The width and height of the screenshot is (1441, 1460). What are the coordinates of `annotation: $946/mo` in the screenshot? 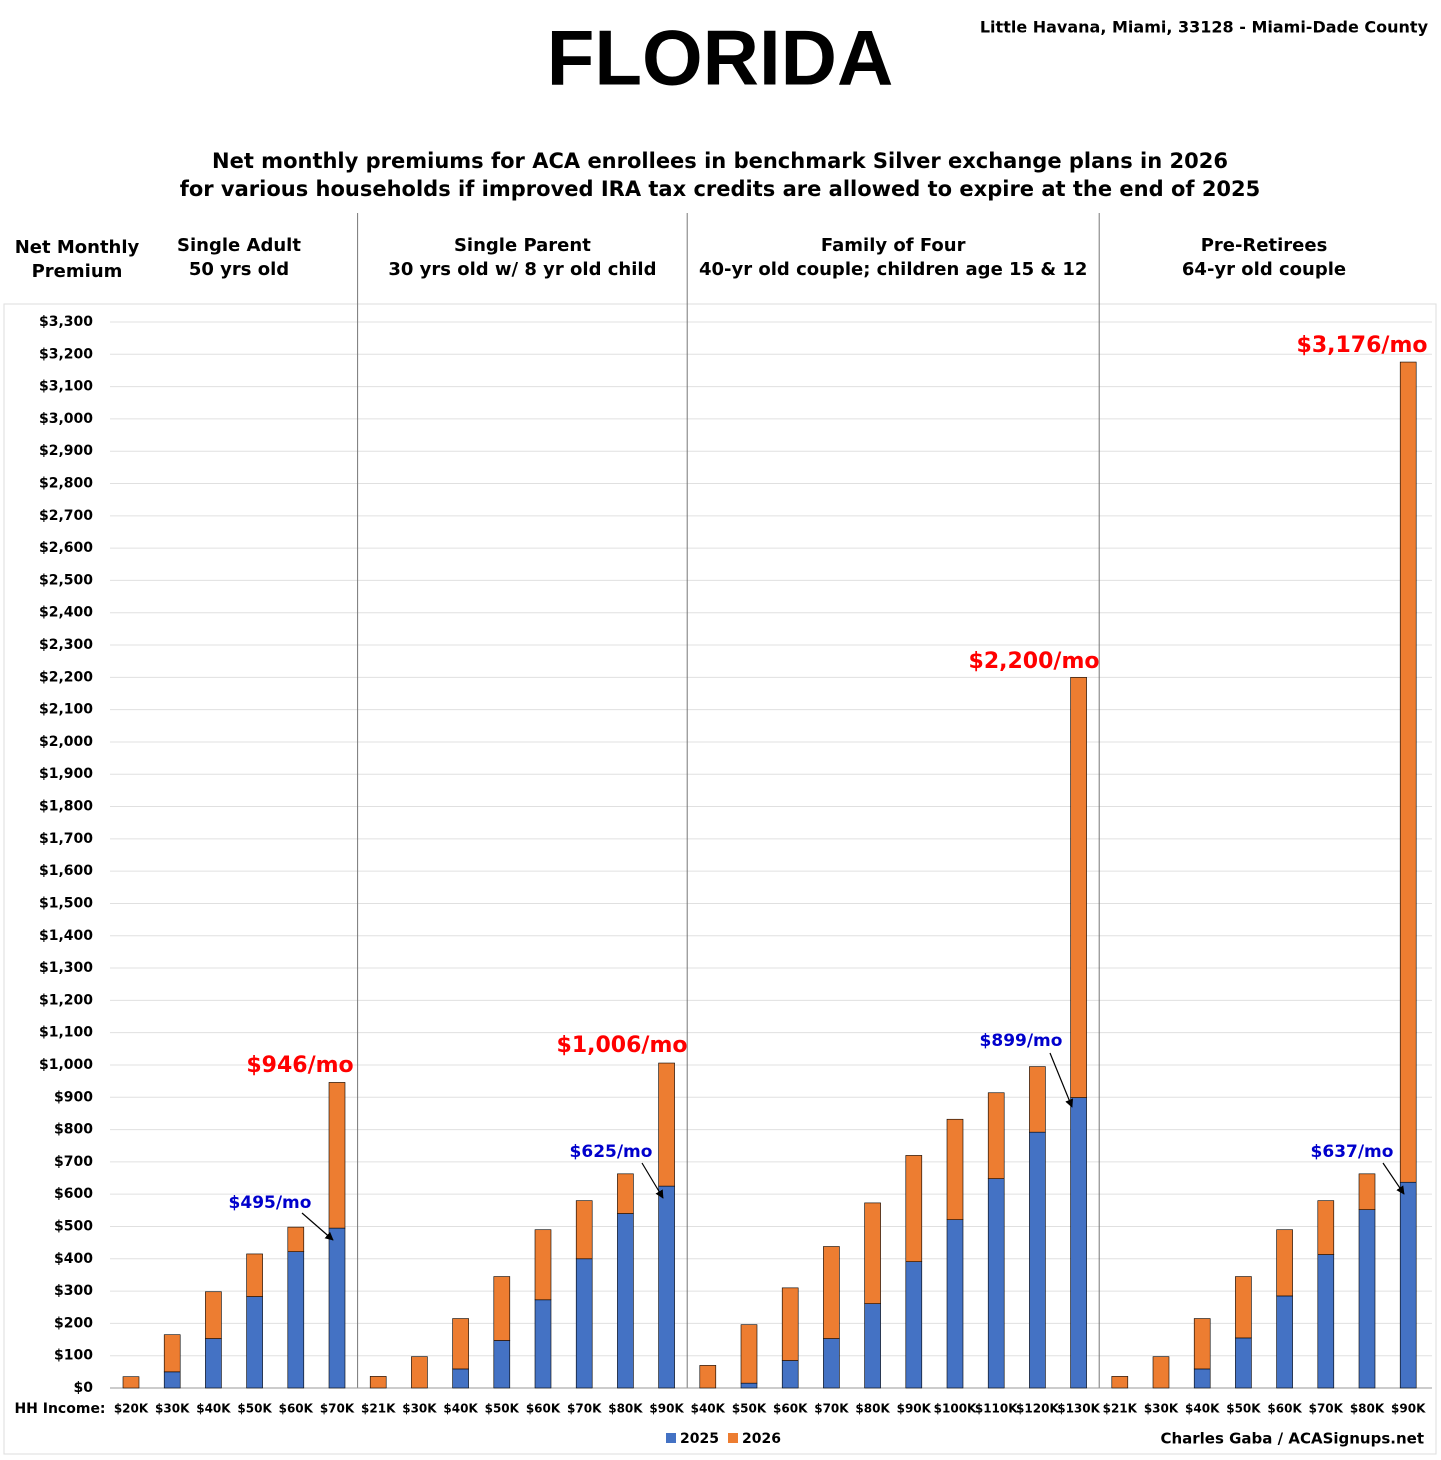 It's located at (299, 1065).